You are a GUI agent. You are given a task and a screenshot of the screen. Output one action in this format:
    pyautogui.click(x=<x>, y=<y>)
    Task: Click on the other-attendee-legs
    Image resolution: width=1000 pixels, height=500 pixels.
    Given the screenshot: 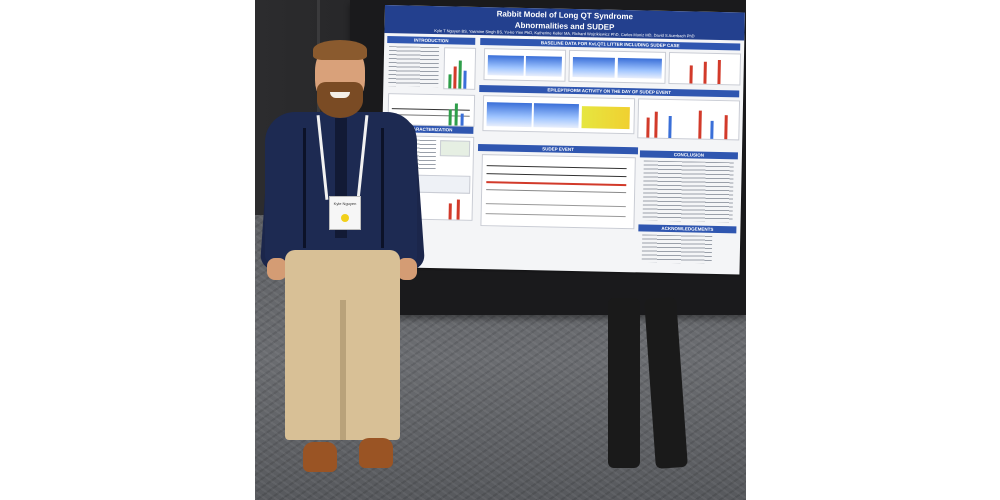 What is the action you would take?
    pyautogui.click(x=653, y=385)
    